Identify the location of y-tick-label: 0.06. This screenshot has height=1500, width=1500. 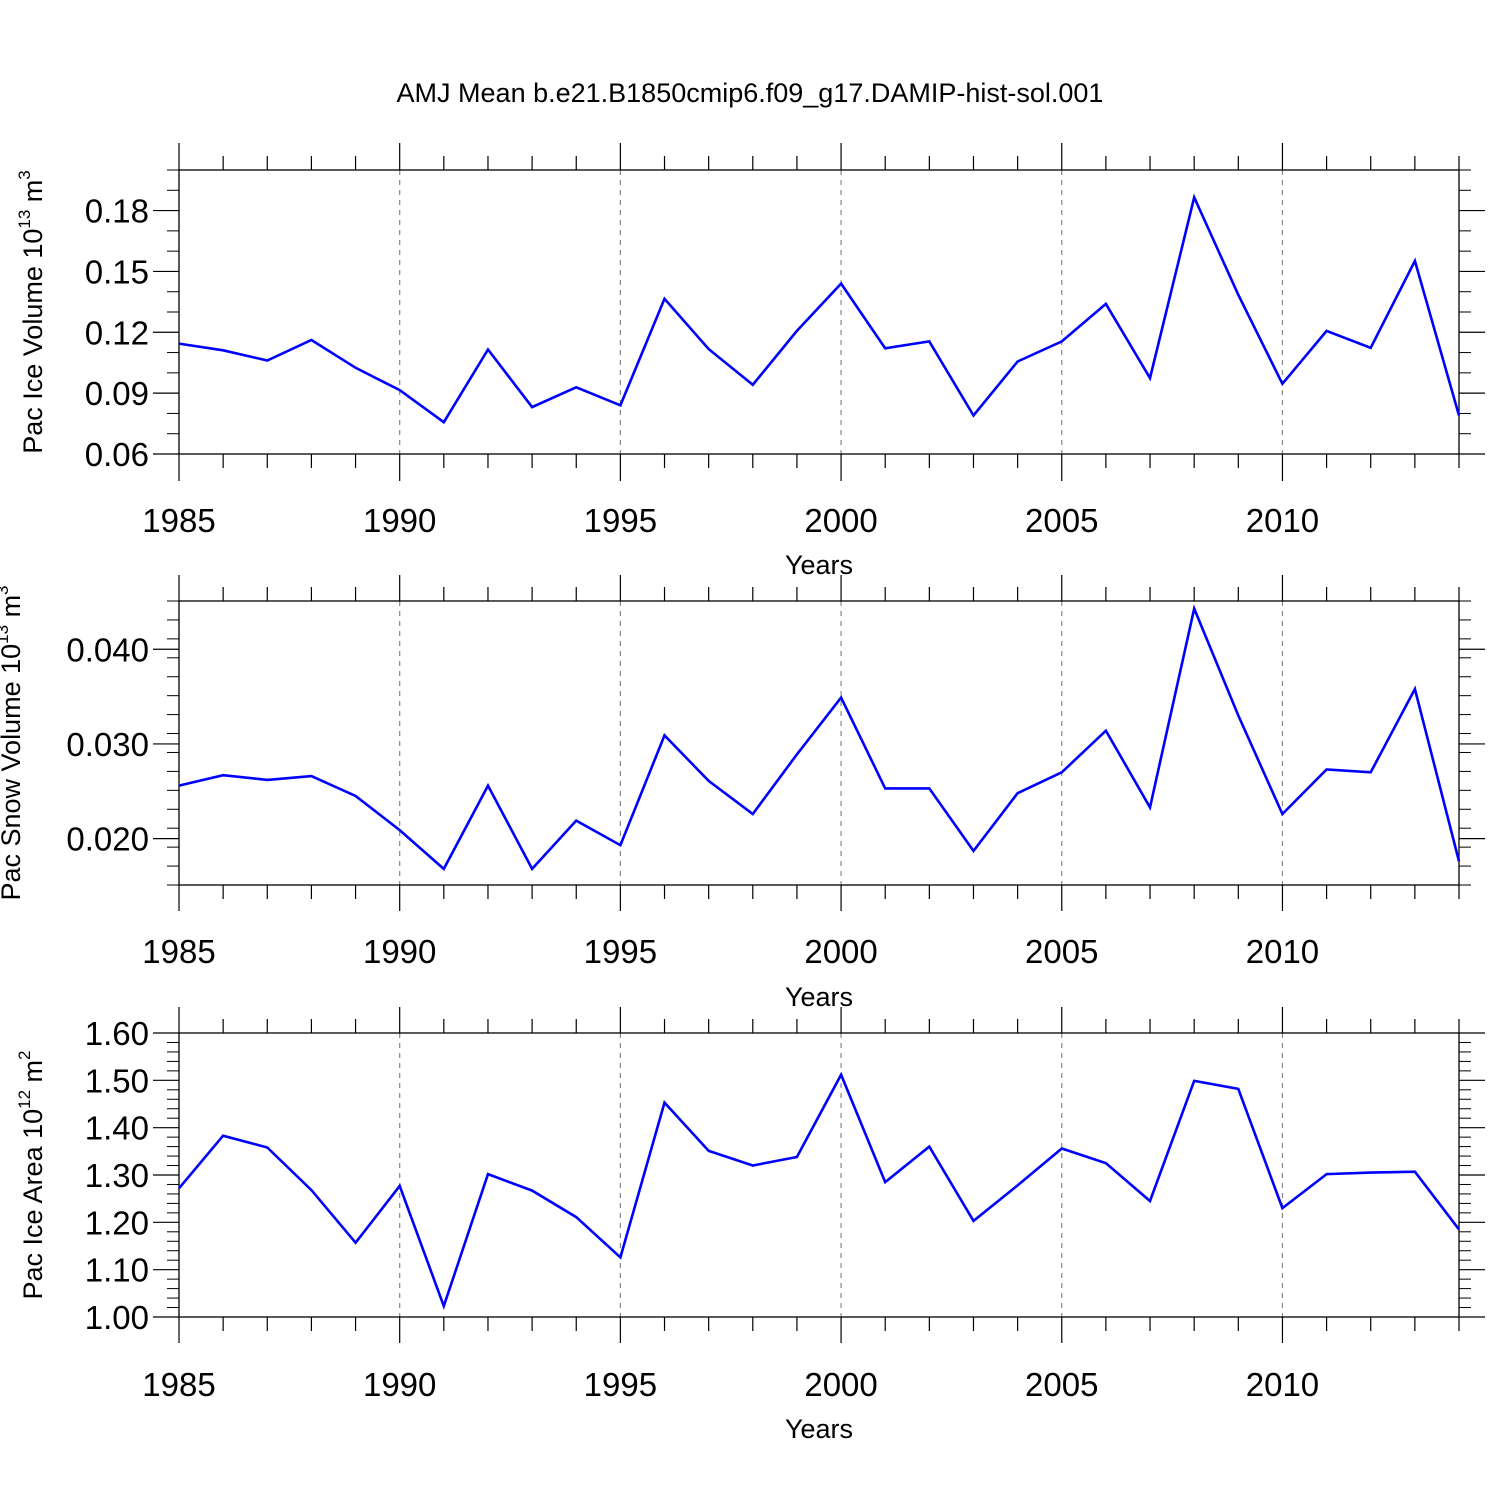
(117, 454).